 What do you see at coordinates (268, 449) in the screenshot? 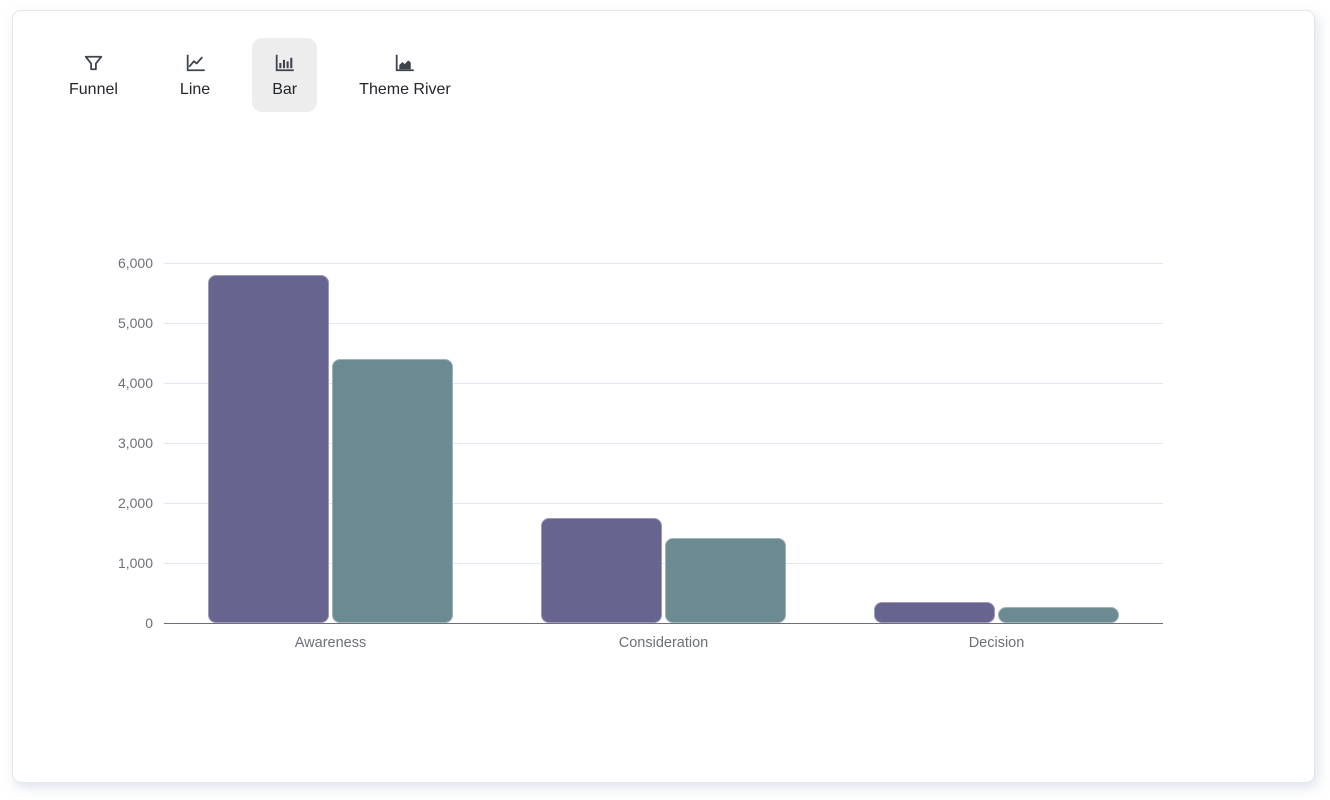
I see `bar-series-1-awareness` at bounding box center [268, 449].